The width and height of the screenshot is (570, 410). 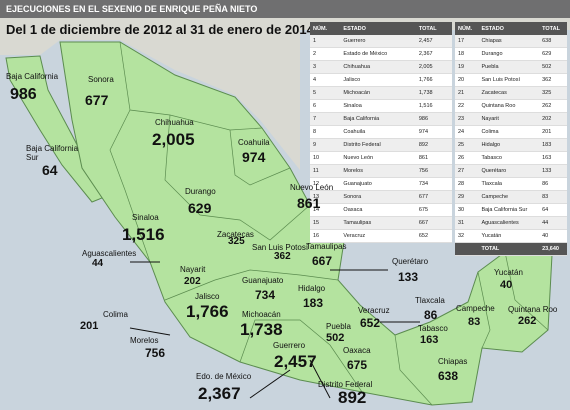 What do you see at coordinates (509, 93) in the screenshot?
I see `table-cell: Zacatecas` at bounding box center [509, 93].